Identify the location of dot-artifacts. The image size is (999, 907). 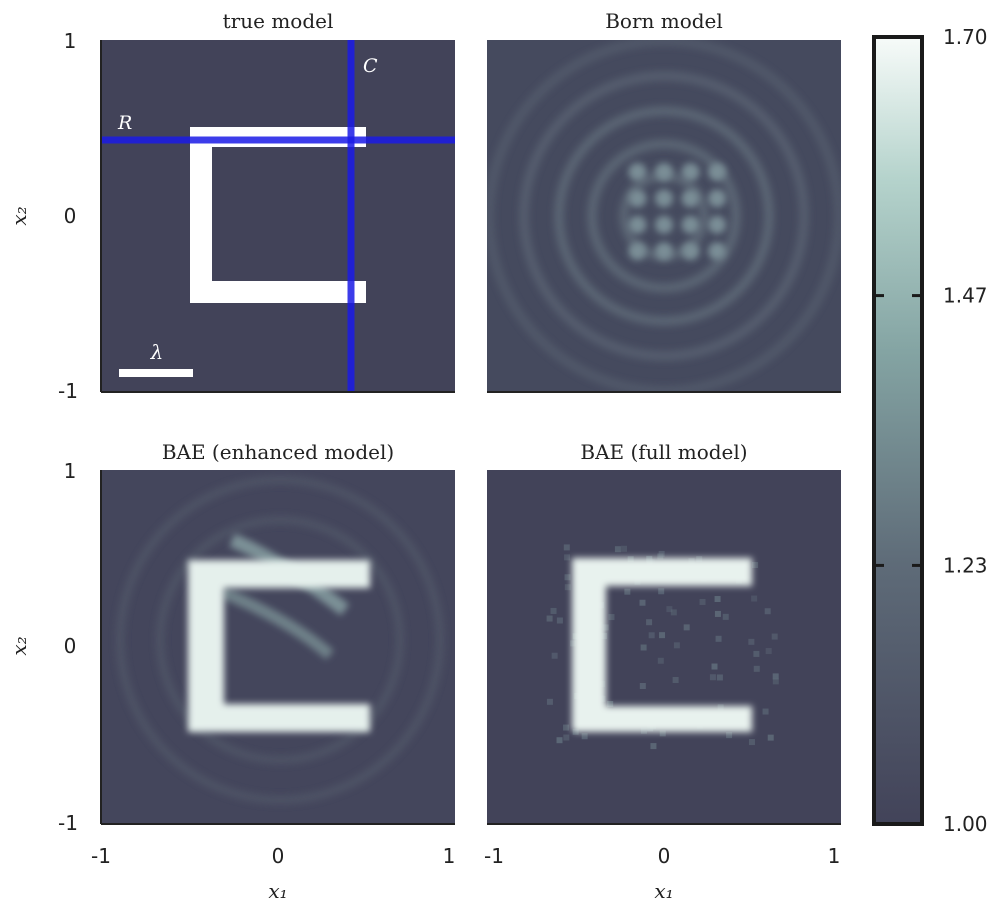
(677, 212).